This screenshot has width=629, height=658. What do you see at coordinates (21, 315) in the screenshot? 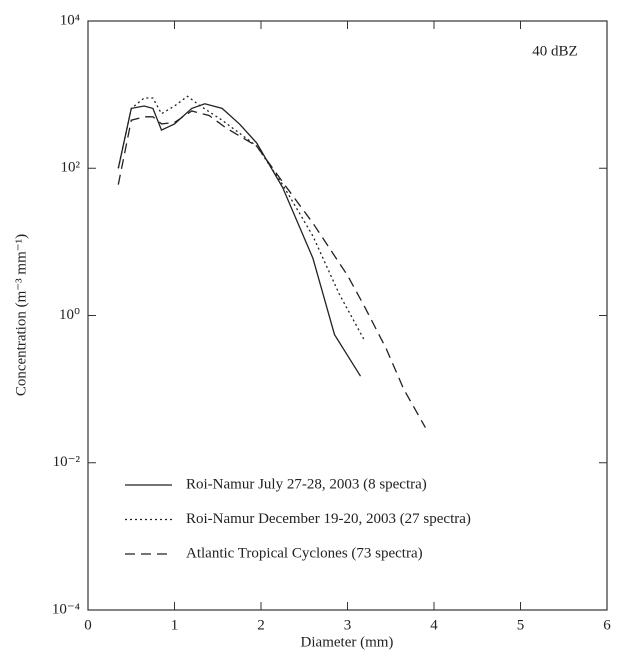
I see `y-axis-label: Concentration (m⁻³ mm⁻¹)` at bounding box center [21, 315].